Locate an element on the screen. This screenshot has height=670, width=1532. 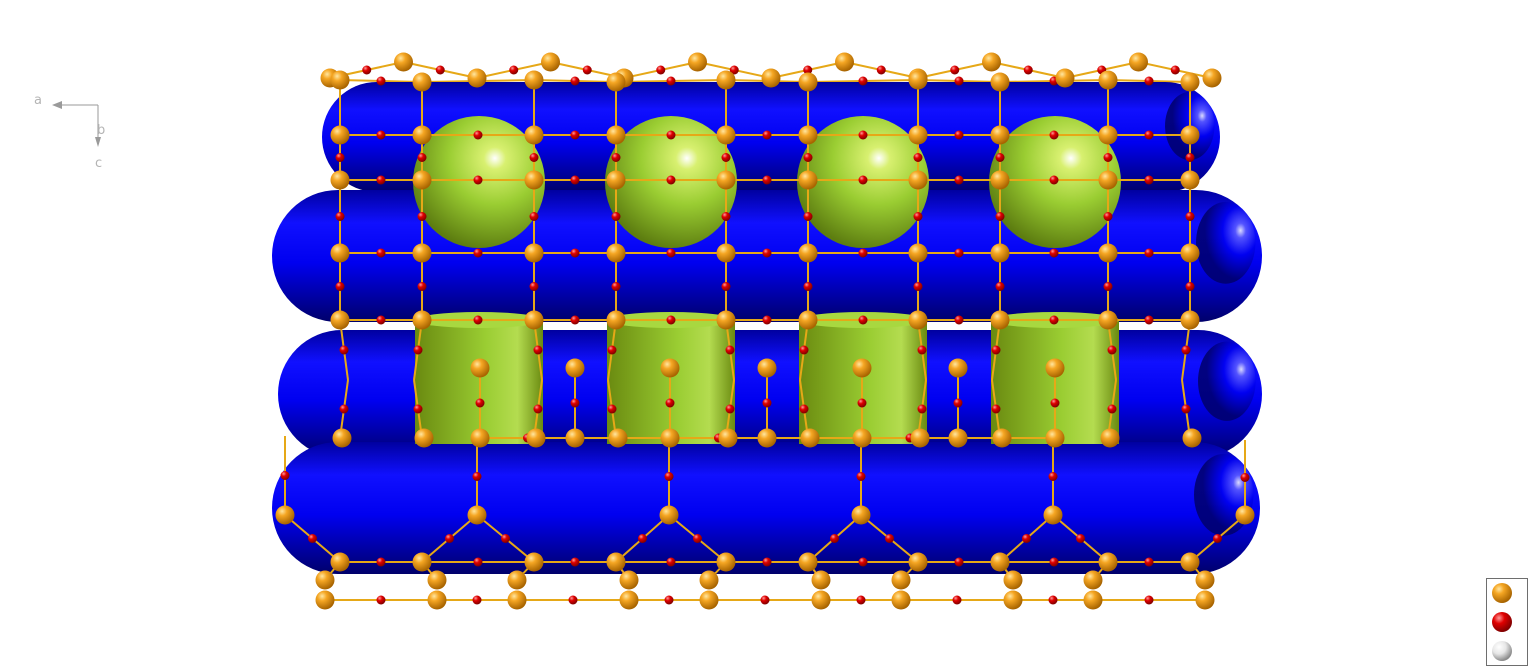
channel-end-highlight is located at coordinates (1227, 381).